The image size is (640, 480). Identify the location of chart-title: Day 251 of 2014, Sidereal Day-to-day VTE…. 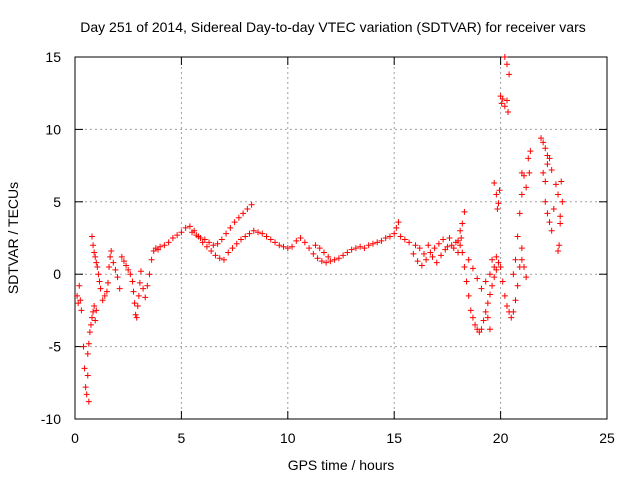
(333, 27).